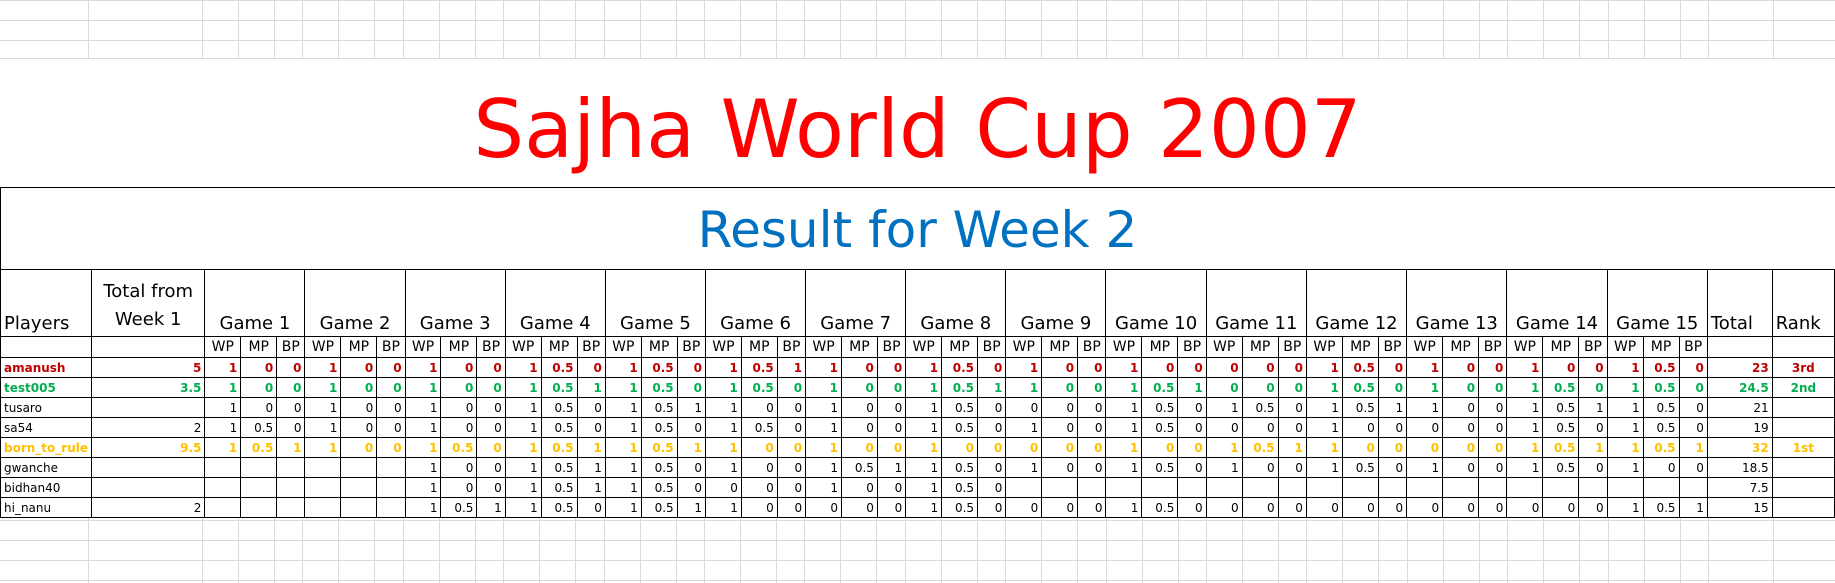 The width and height of the screenshot is (1835, 583). What do you see at coordinates (1260, 487) in the screenshot?
I see `game-11-mp` at bounding box center [1260, 487].